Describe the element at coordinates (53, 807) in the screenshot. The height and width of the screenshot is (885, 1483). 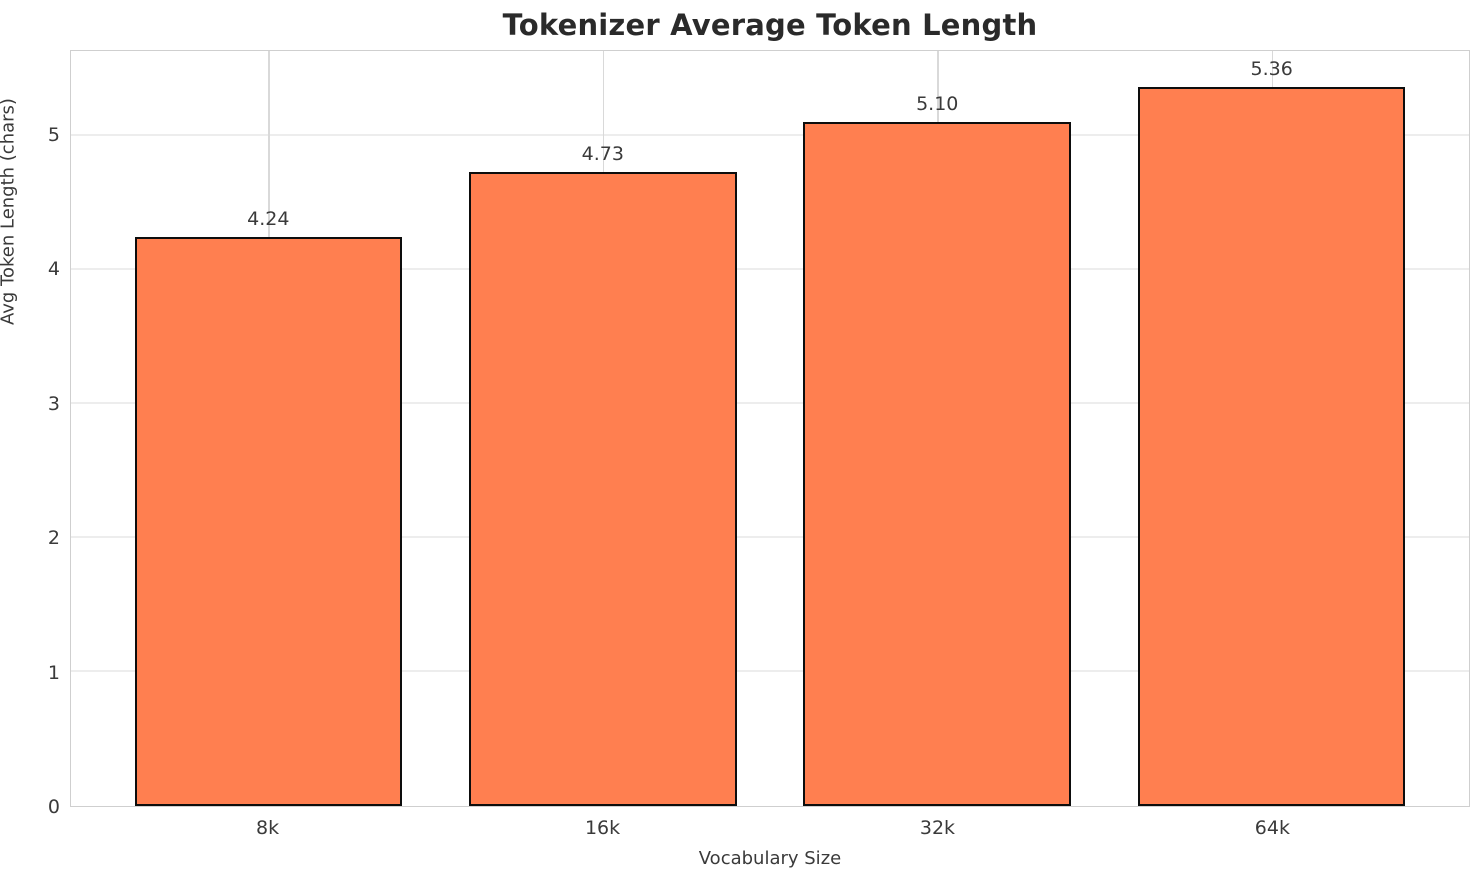
I see `y-tick-label: 0` at that location.